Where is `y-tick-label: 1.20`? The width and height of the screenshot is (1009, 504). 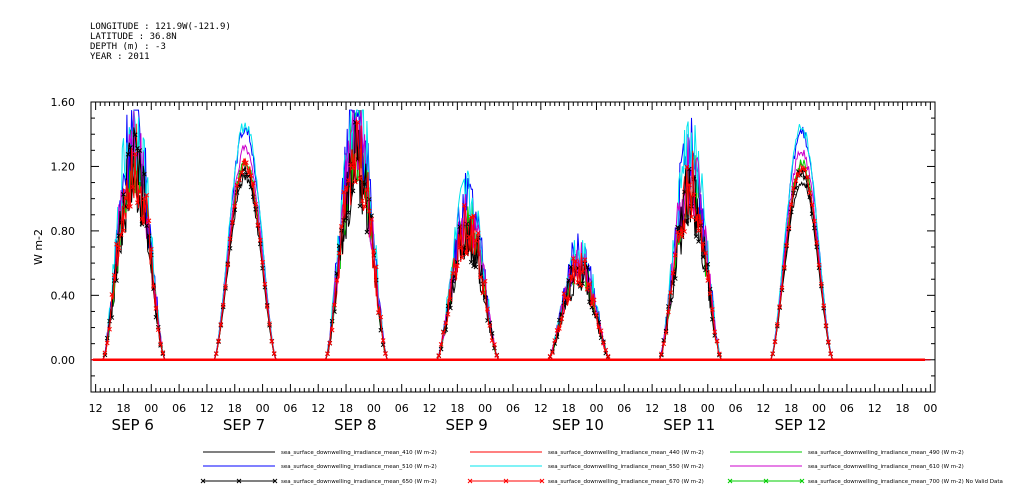
y-tick-label: 1.20 is located at coordinates (63, 166).